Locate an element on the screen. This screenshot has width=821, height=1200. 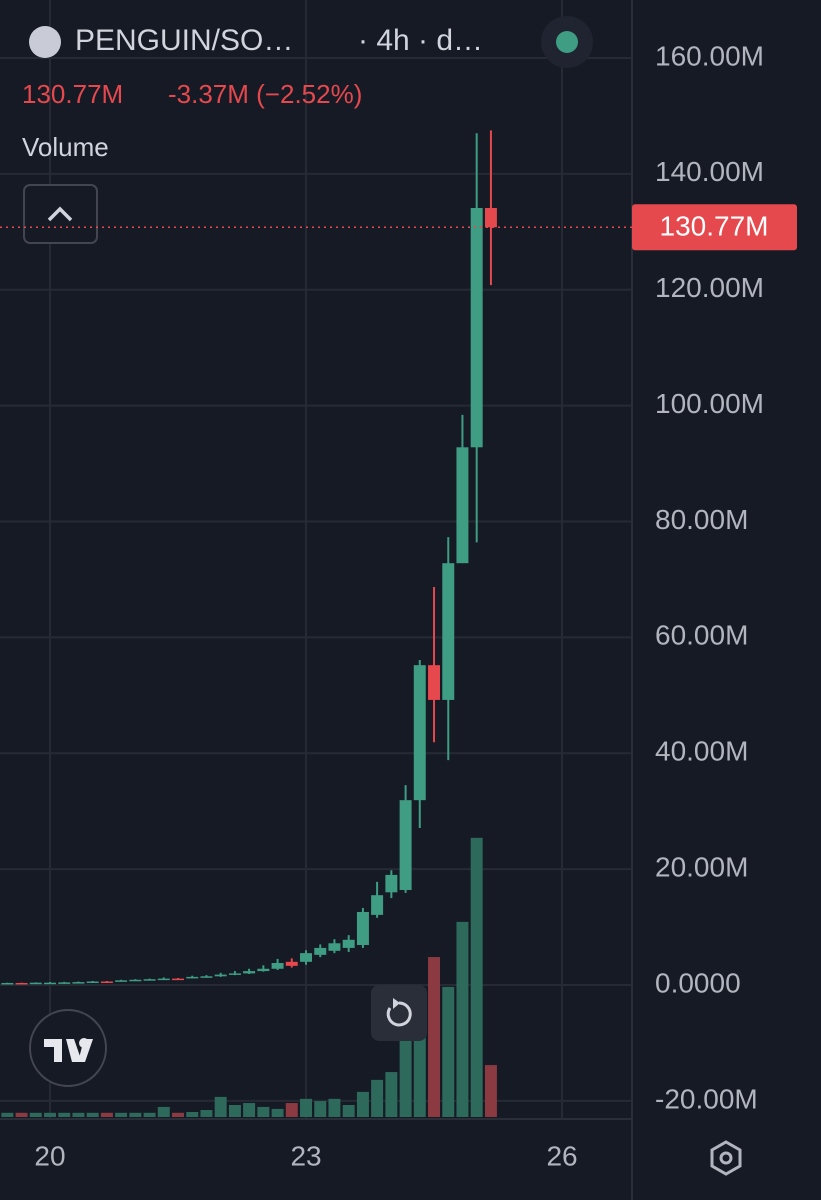
y-tick-label: -20.00M is located at coordinates (706, 1098).